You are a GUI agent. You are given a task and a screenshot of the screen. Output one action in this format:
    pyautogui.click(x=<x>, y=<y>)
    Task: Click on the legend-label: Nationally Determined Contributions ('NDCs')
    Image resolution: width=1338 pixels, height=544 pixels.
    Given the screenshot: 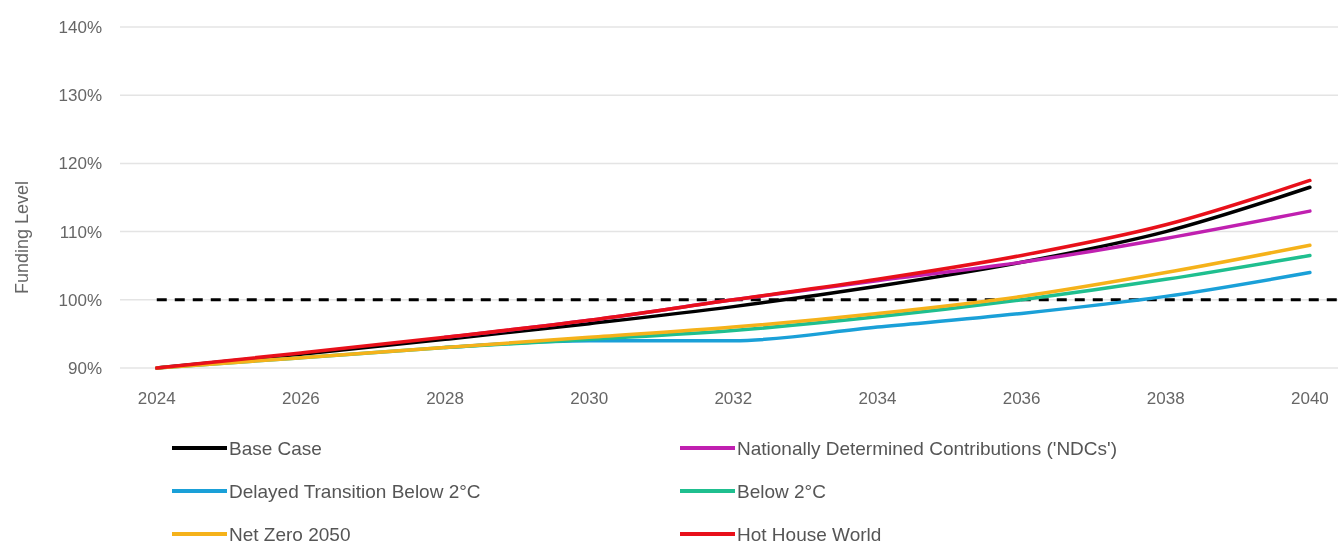 What is the action you would take?
    pyautogui.click(x=927, y=448)
    